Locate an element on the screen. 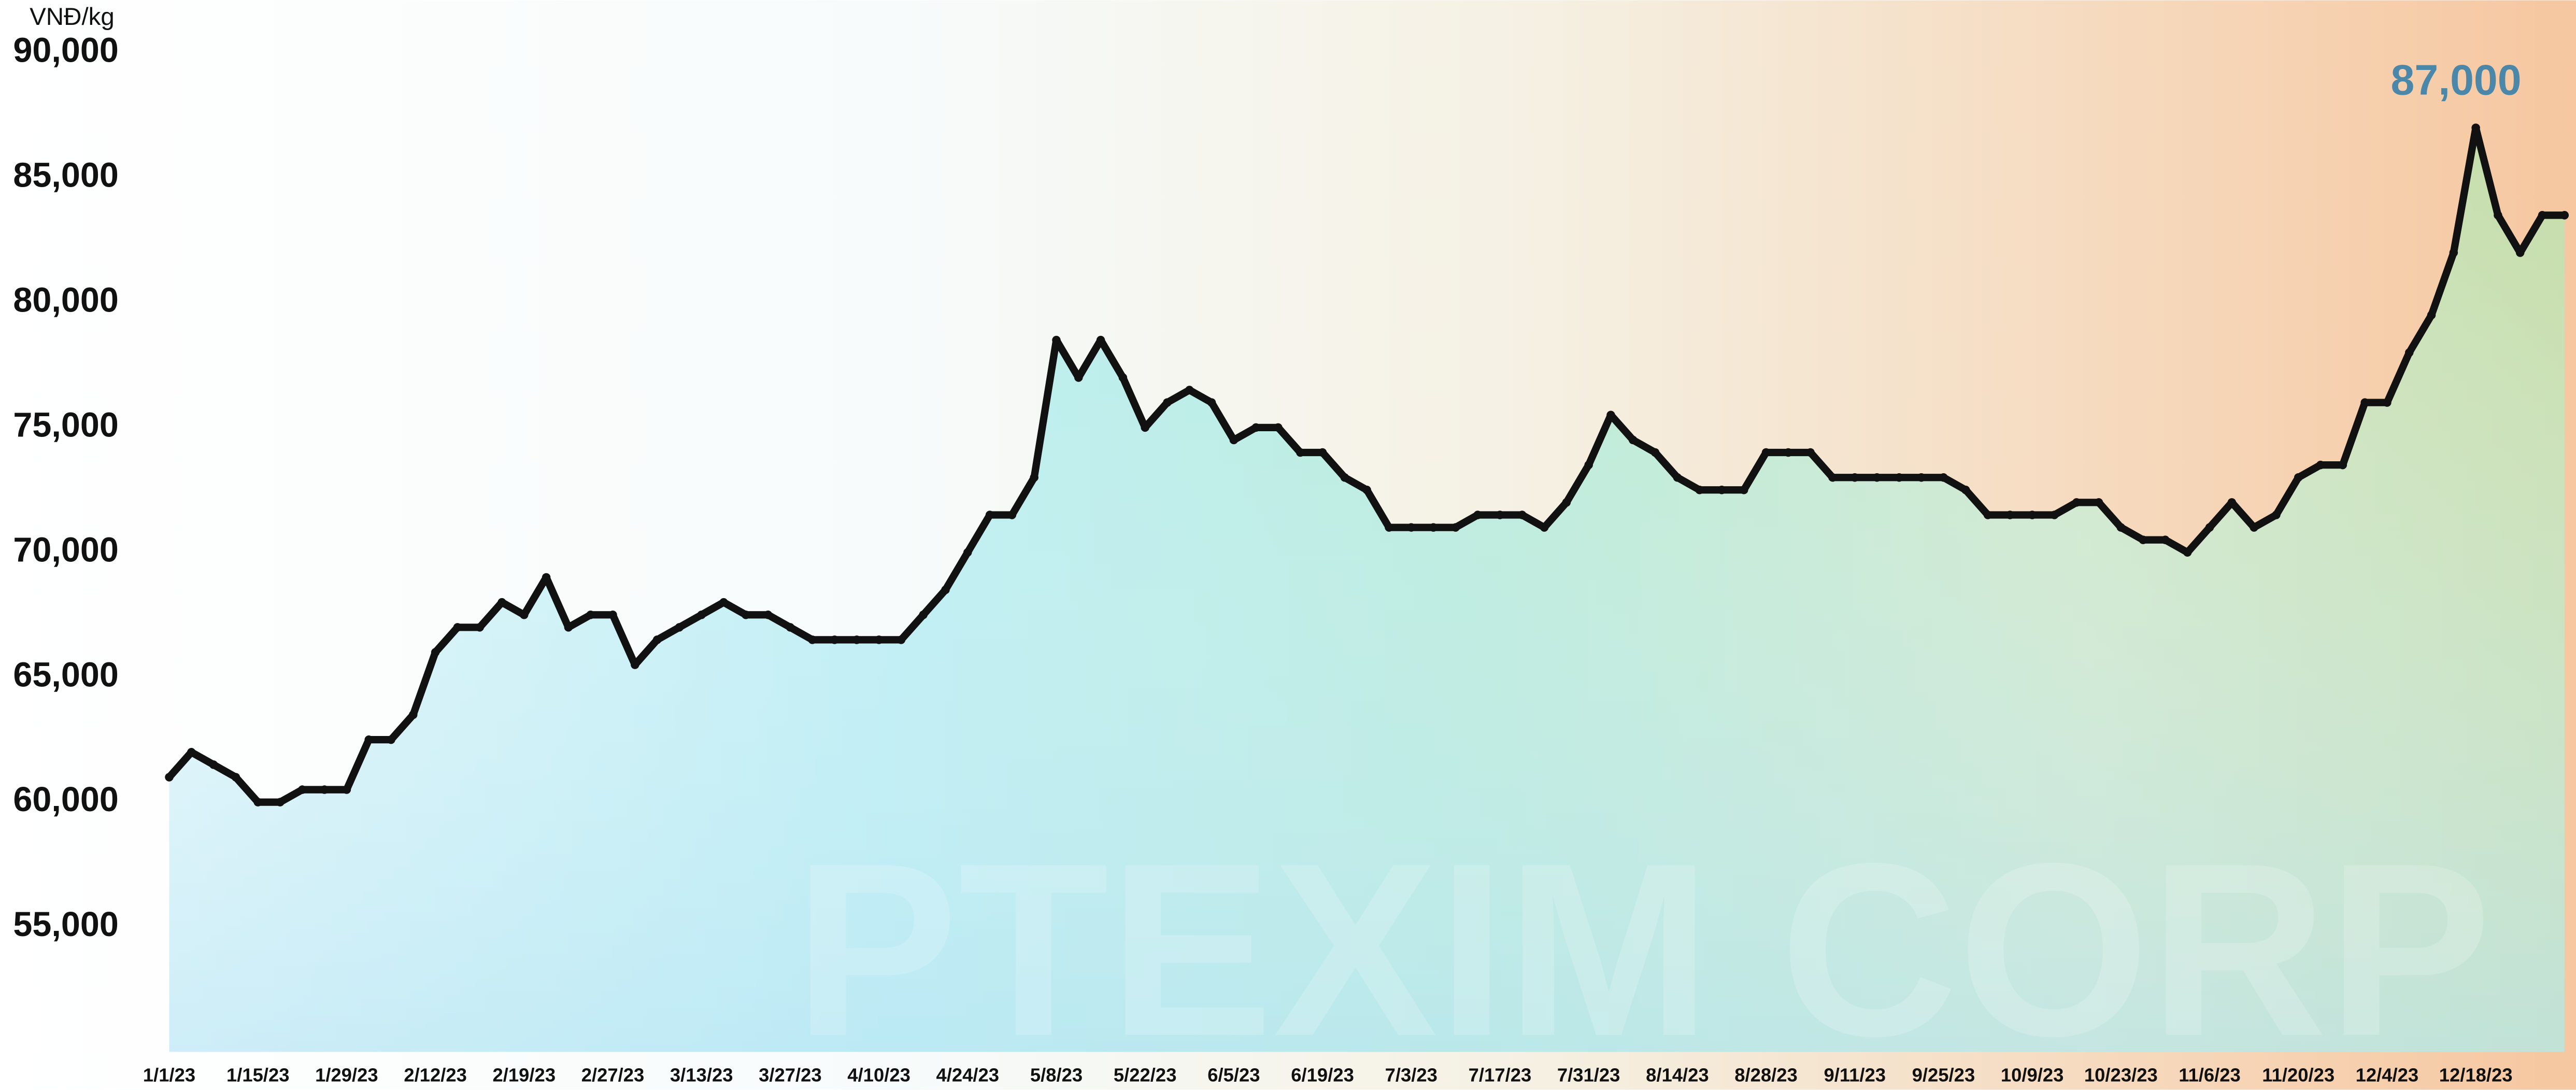 Image resolution: width=2576 pixels, height=1090 pixels. x-tick-label: 2/12/23 is located at coordinates (435, 1075).